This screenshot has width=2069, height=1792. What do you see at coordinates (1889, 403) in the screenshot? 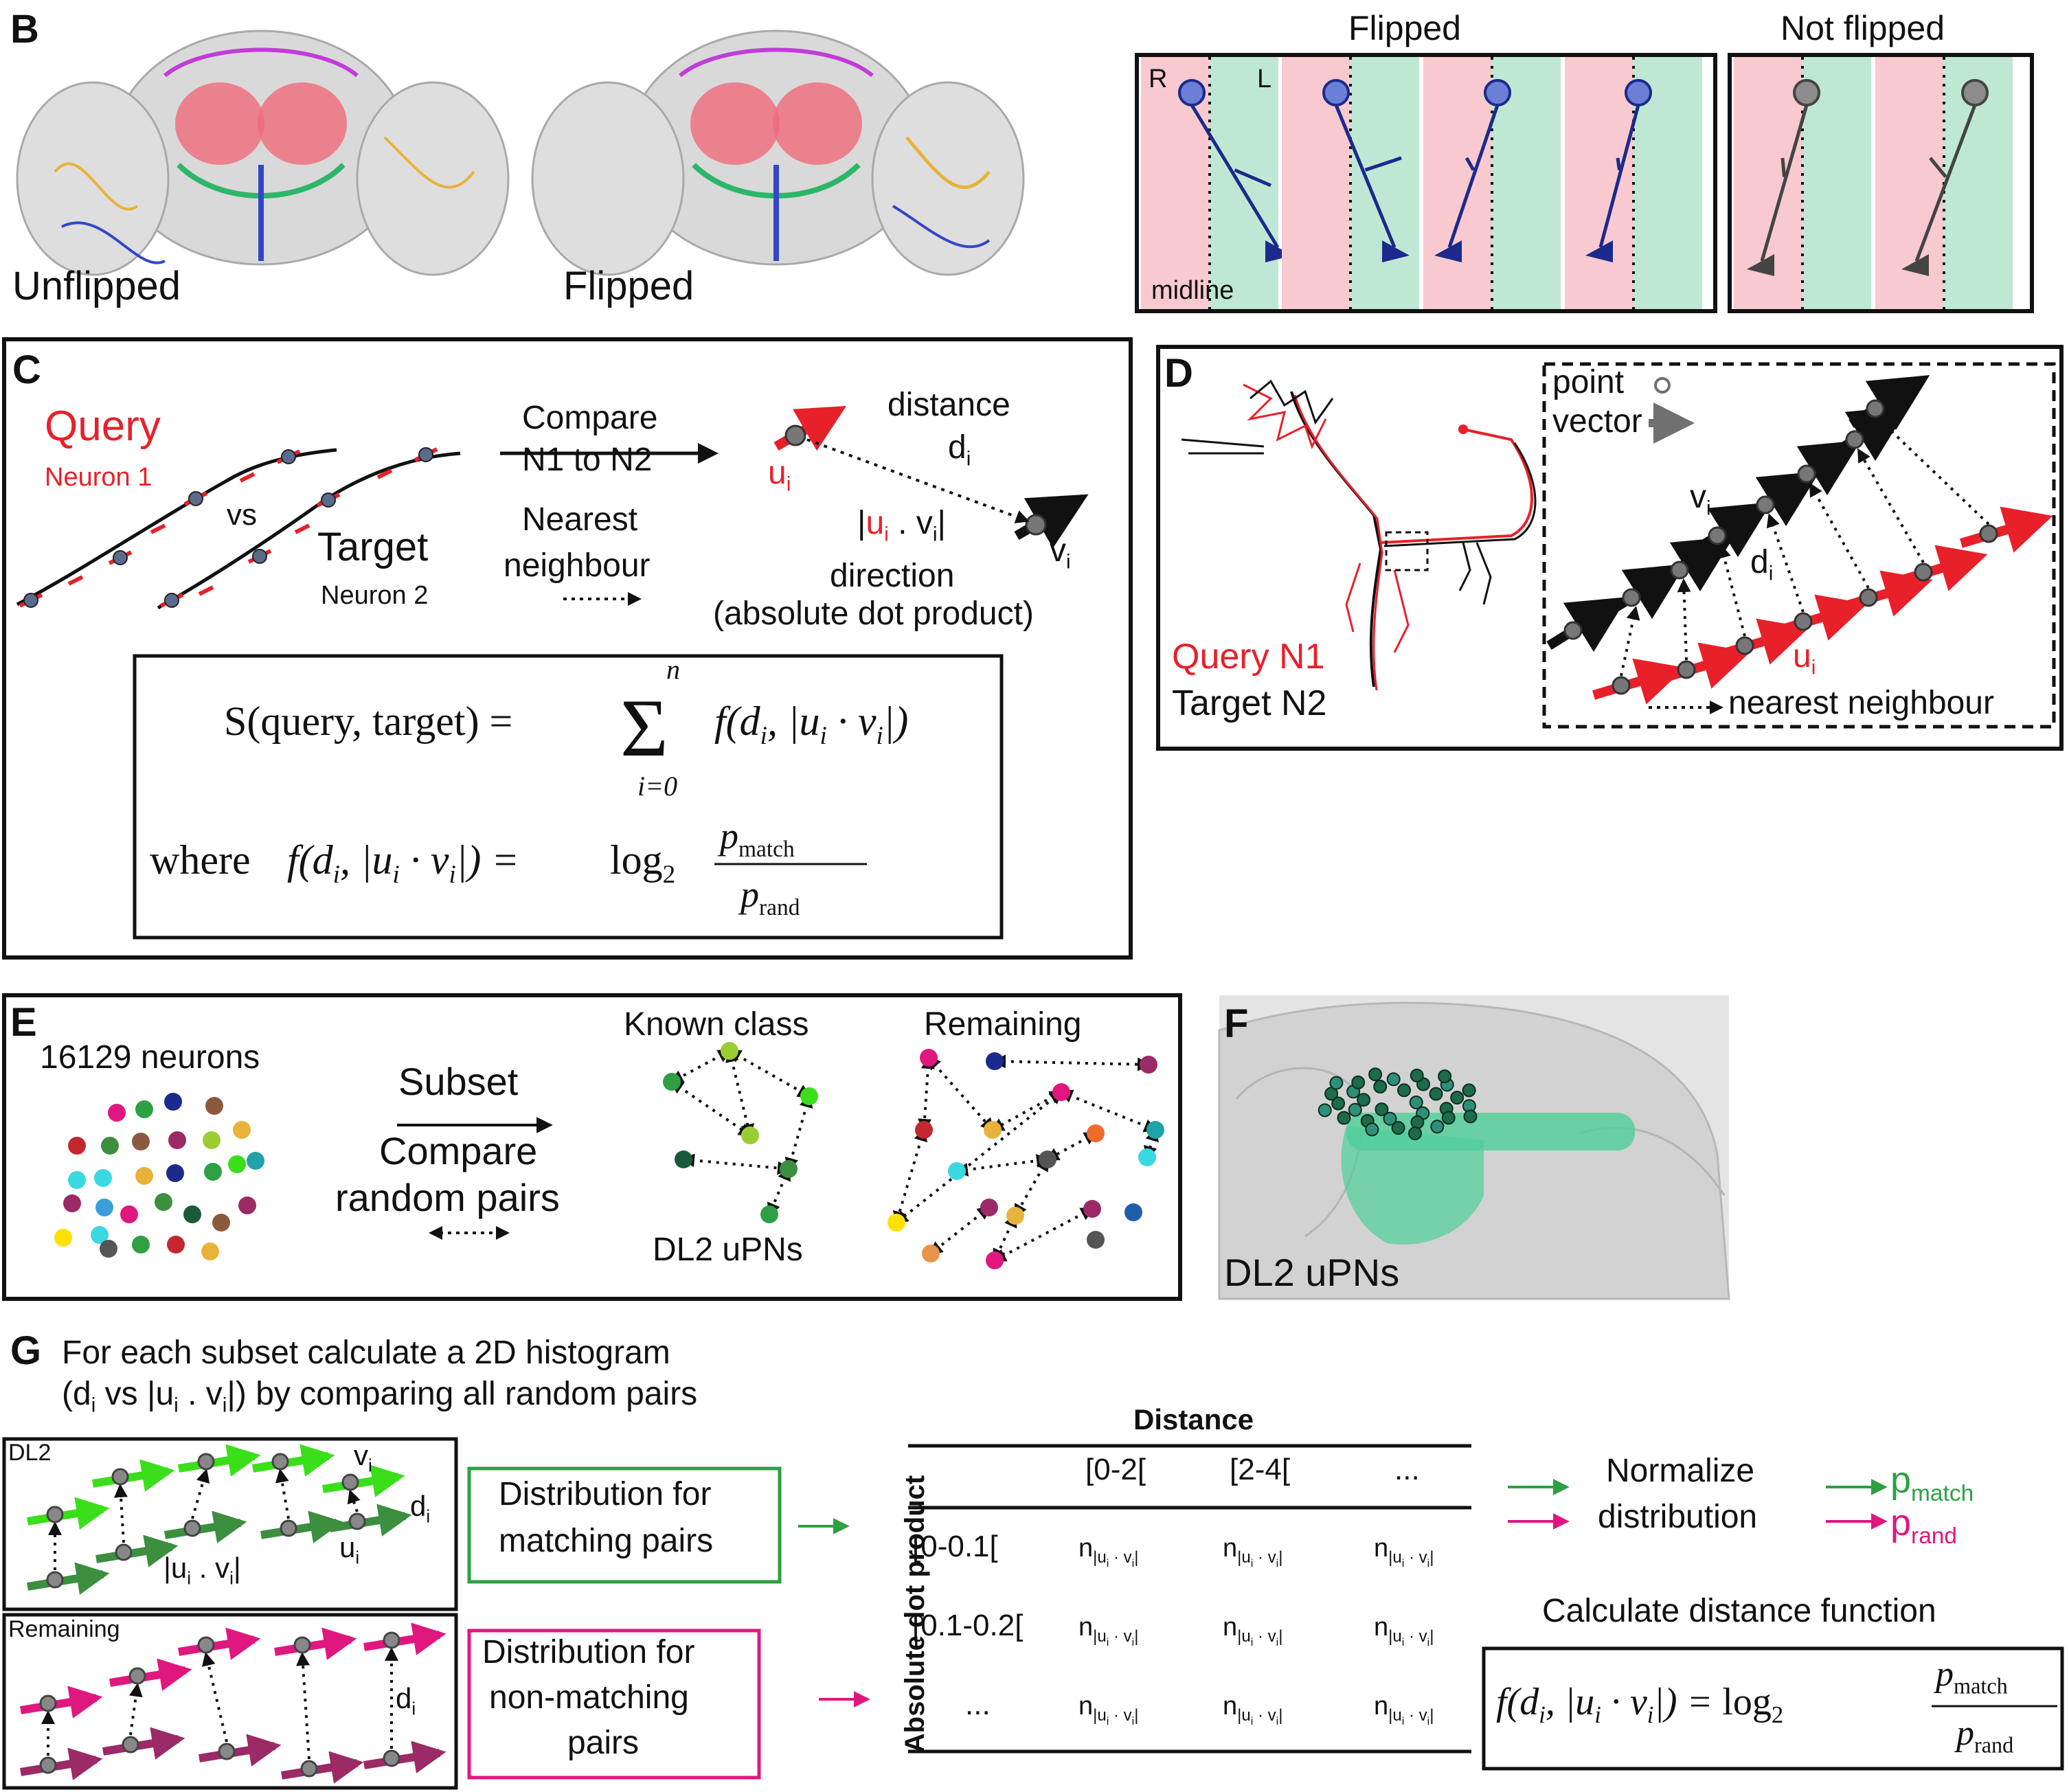
I see `target-vector` at bounding box center [1889, 403].